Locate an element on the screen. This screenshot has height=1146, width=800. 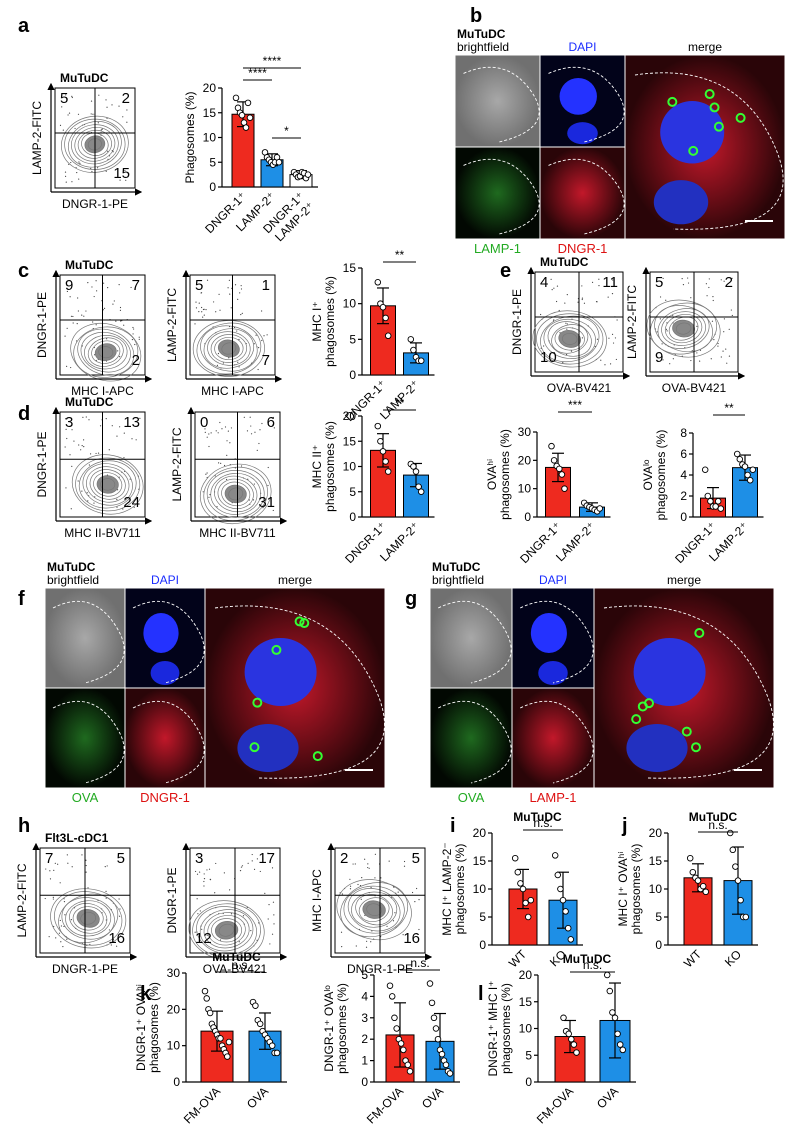
y-tick-label: 5 is located at coordinates (212, 162).